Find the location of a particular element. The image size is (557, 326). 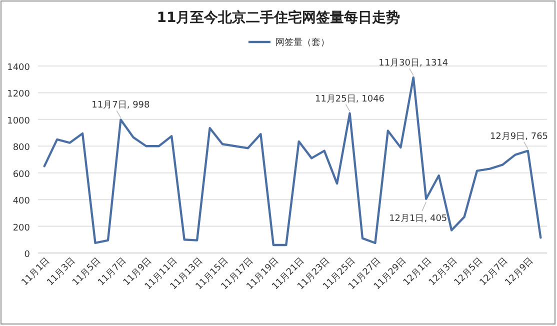

data-label: 11月30日, 1314 is located at coordinates (413, 63).